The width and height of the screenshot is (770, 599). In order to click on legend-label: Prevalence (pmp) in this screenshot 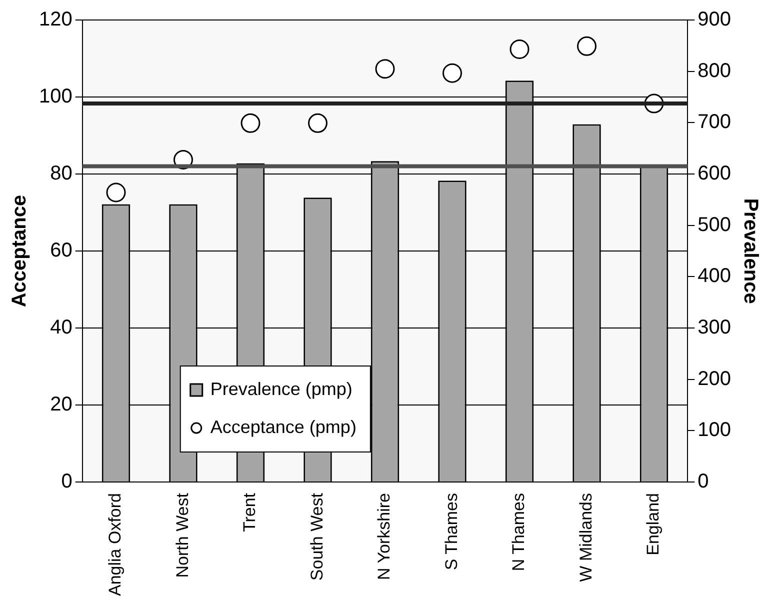, I will do `click(281, 388)`.